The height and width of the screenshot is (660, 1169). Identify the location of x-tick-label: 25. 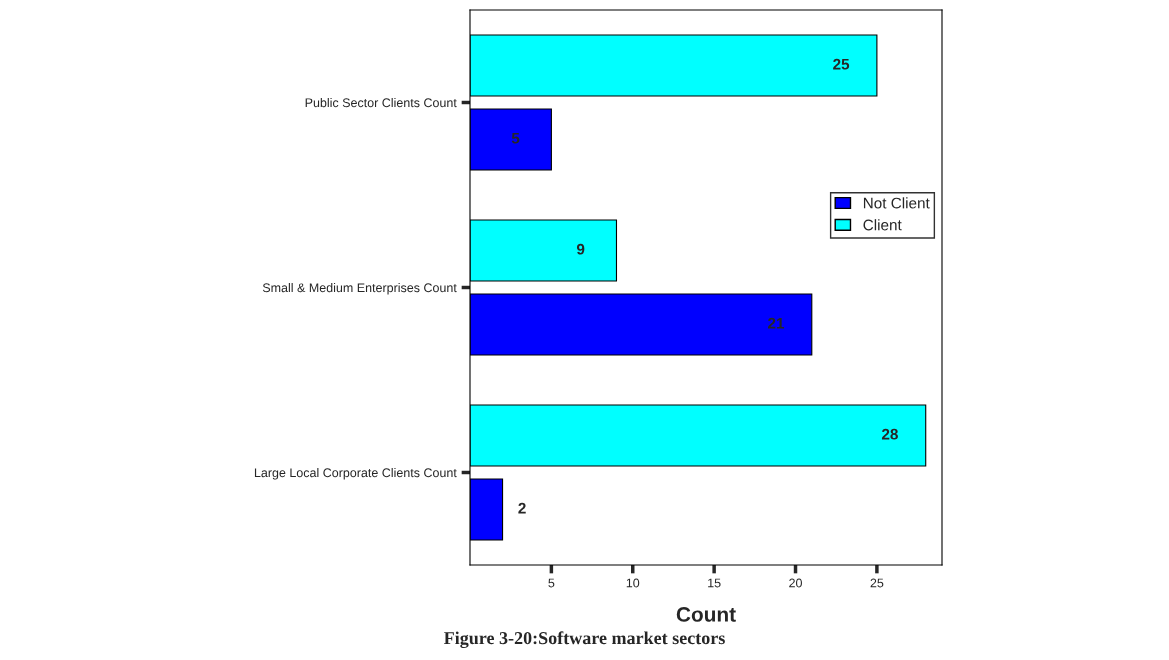
(877, 583).